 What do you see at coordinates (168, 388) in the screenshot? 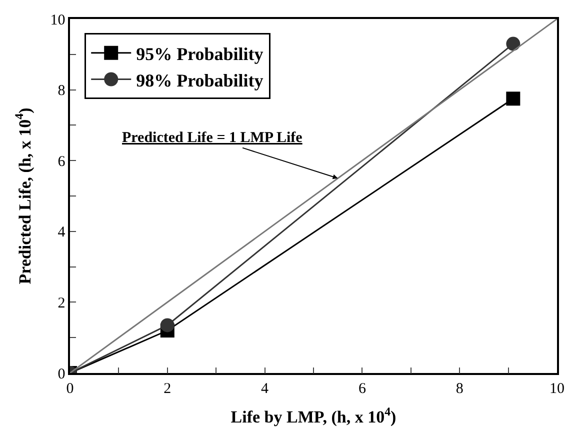
I see `x-tick-label: 2` at bounding box center [168, 388].